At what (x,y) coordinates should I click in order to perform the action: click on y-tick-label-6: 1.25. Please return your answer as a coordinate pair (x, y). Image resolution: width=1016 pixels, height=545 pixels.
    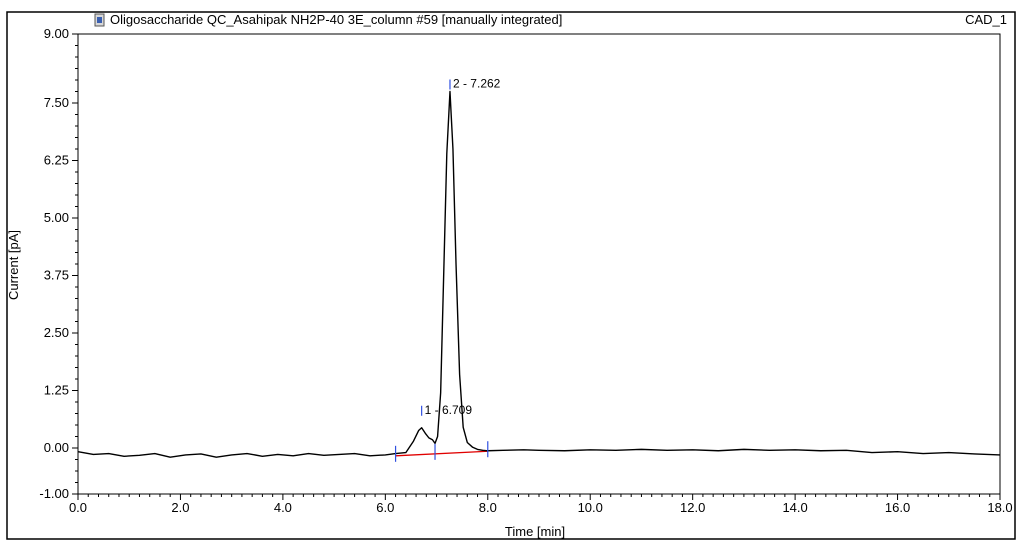
    Looking at the image, I should click on (56, 390).